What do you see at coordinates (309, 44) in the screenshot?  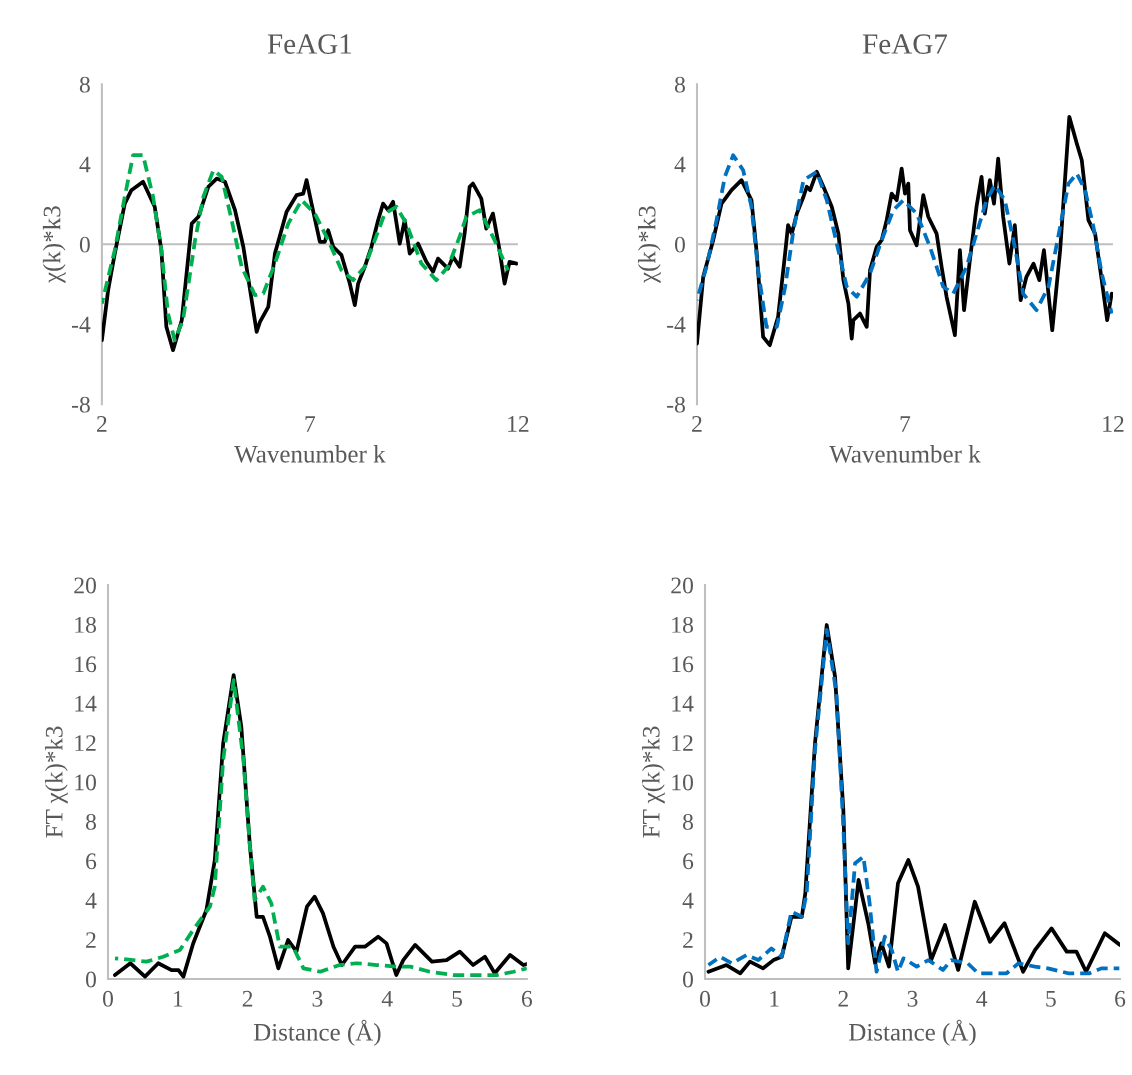 I see `chart-title: FeAG1` at bounding box center [309, 44].